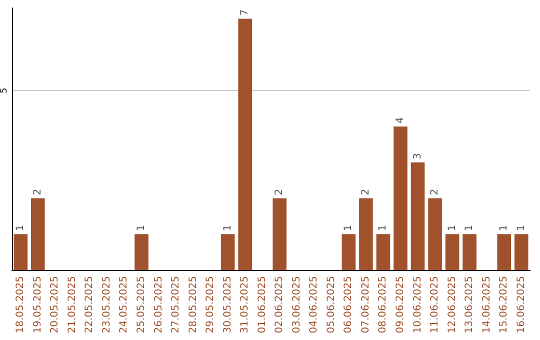 The image size is (540, 340). I want to click on x-tick-label: 09.06.2025, so click(400, 305).